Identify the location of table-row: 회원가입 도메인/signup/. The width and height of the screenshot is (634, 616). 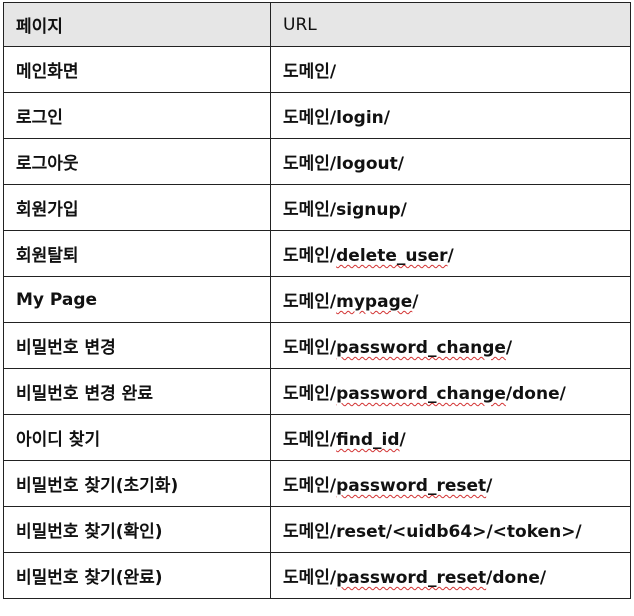
(317, 207).